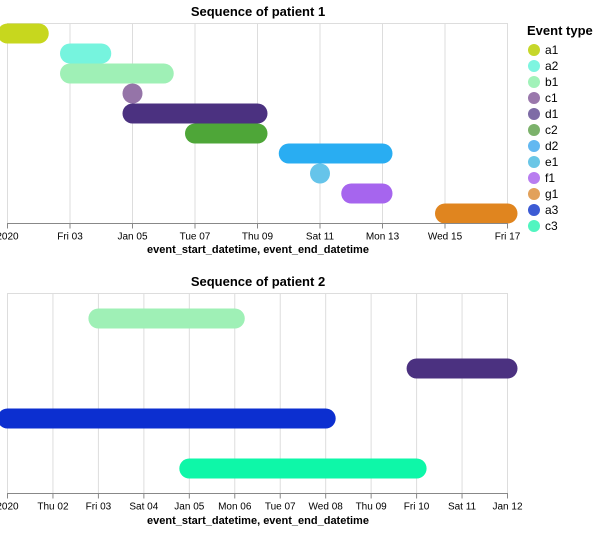  Describe the element at coordinates (143, 507) in the screenshot. I see `x-tick-label: Sat 04` at that location.